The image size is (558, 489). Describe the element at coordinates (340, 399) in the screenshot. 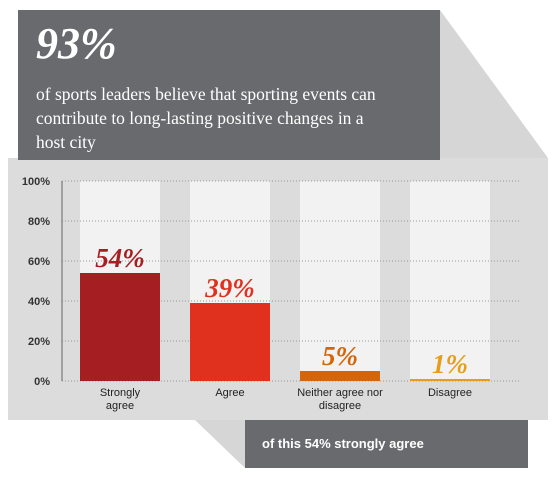

I see `x-tick-label: Neither agree nor disagree` at that location.